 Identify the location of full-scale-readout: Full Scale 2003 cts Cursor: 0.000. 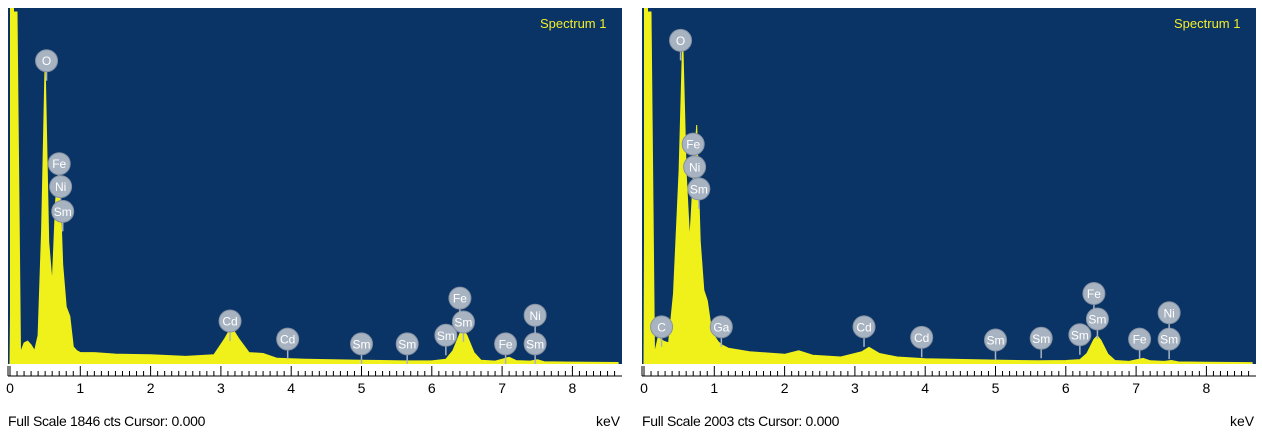
(741, 421).